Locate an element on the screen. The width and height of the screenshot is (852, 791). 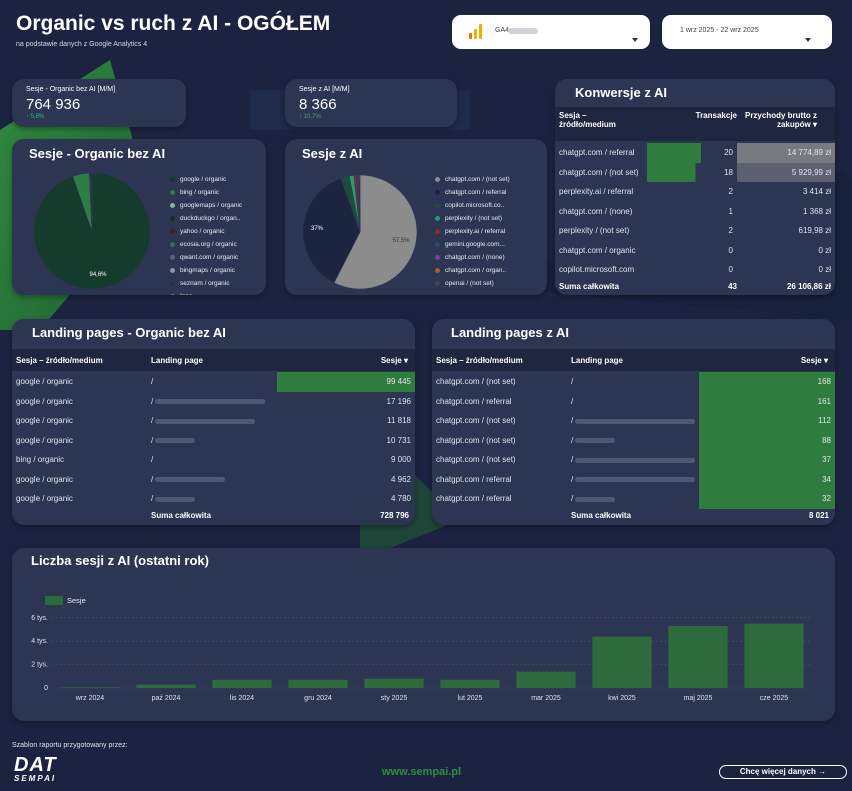
y-tick-label: 6 tys. is located at coordinates (39, 618).